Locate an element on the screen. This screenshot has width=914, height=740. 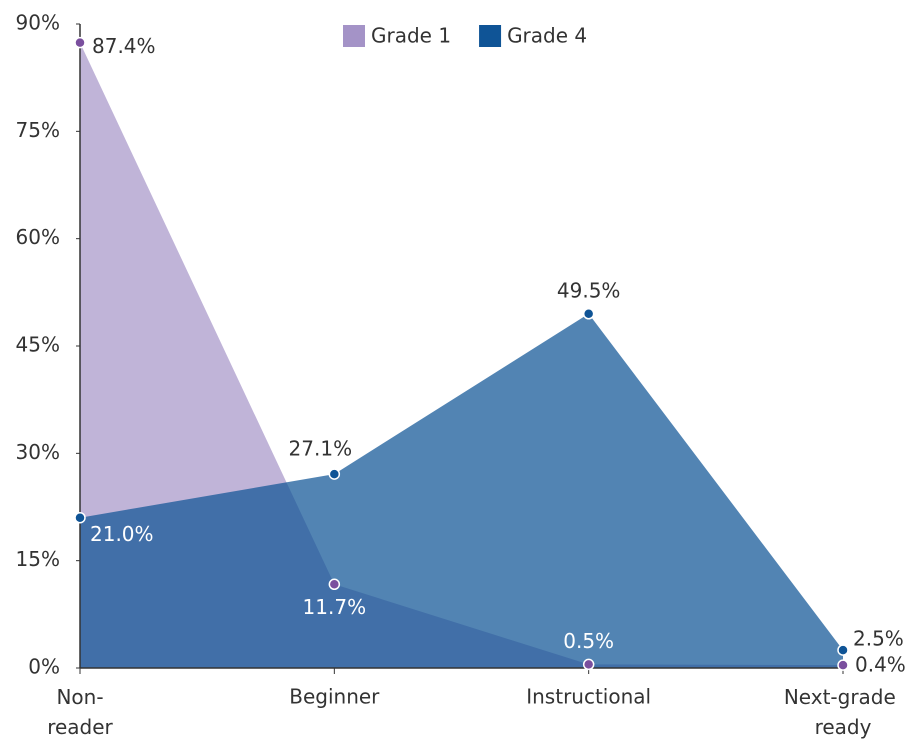
x-tick-label-line: ready is located at coordinates (843, 727).